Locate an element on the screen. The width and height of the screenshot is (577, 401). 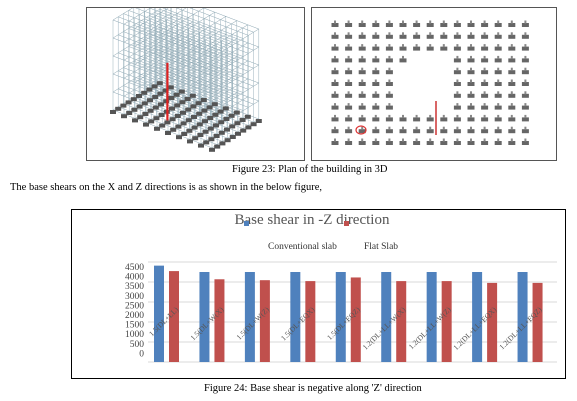
y-tick-label: 2000 is located at coordinates (134, 316).